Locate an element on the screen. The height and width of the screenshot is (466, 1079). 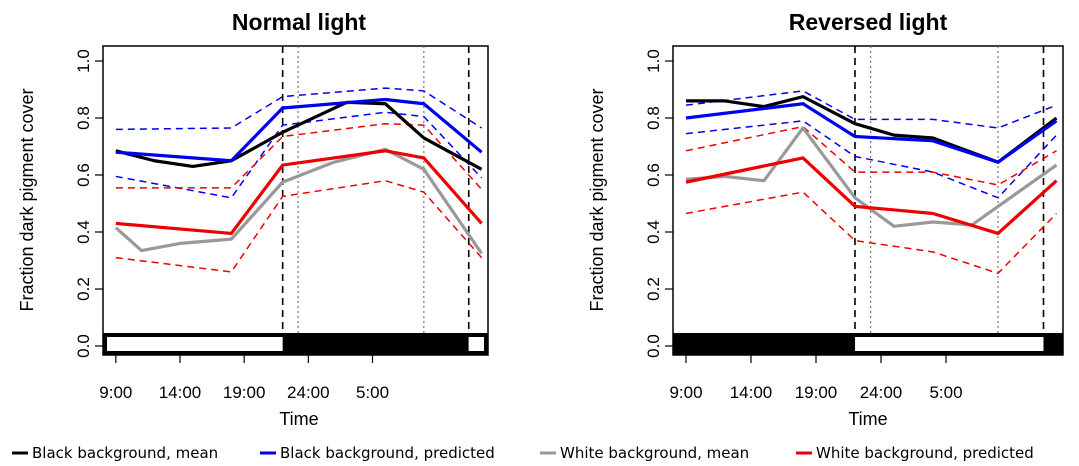
legend-item: Black background, predicted is located at coordinates (377, 453).